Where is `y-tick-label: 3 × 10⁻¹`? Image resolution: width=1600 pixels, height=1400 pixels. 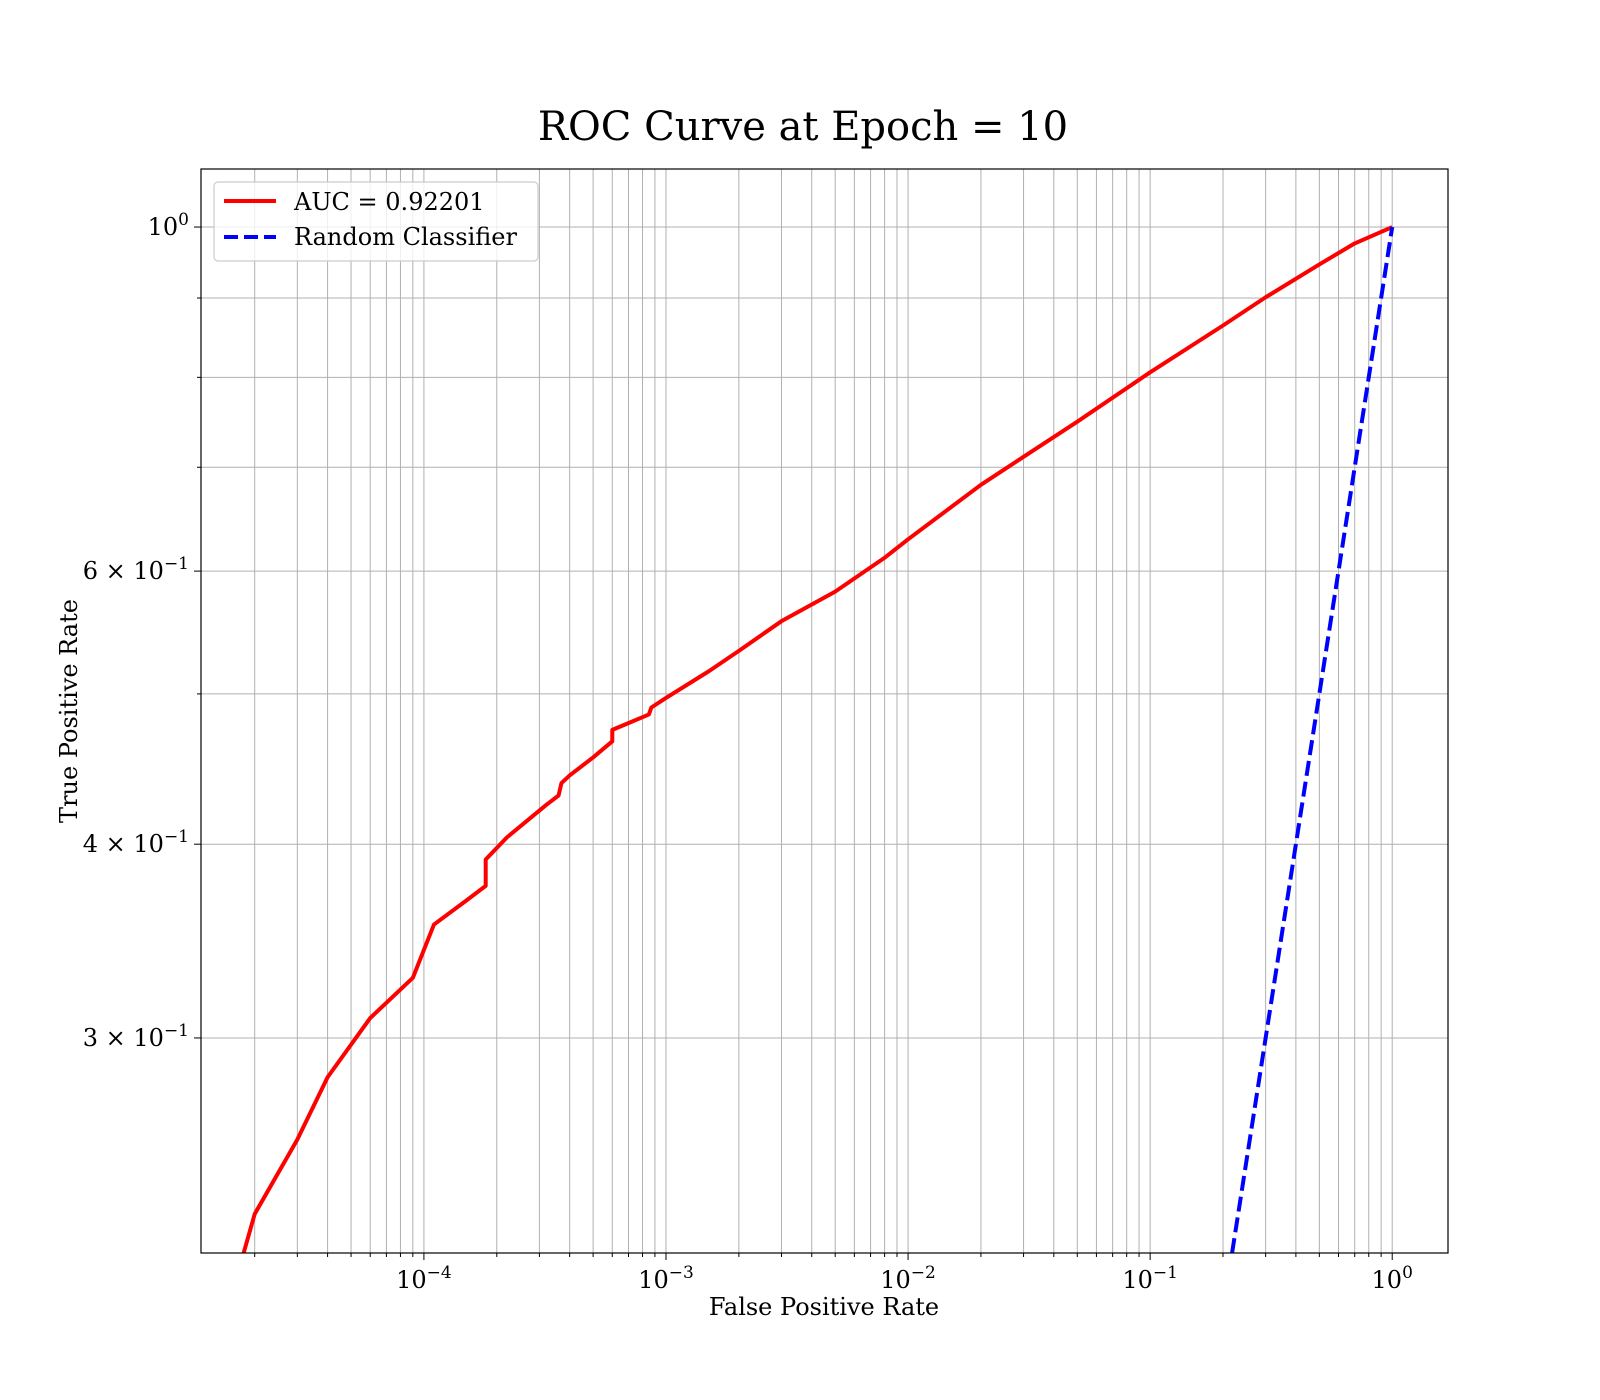
y-tick-label: 3 × 10⁻¹ is located at coordinates (136, 1036).